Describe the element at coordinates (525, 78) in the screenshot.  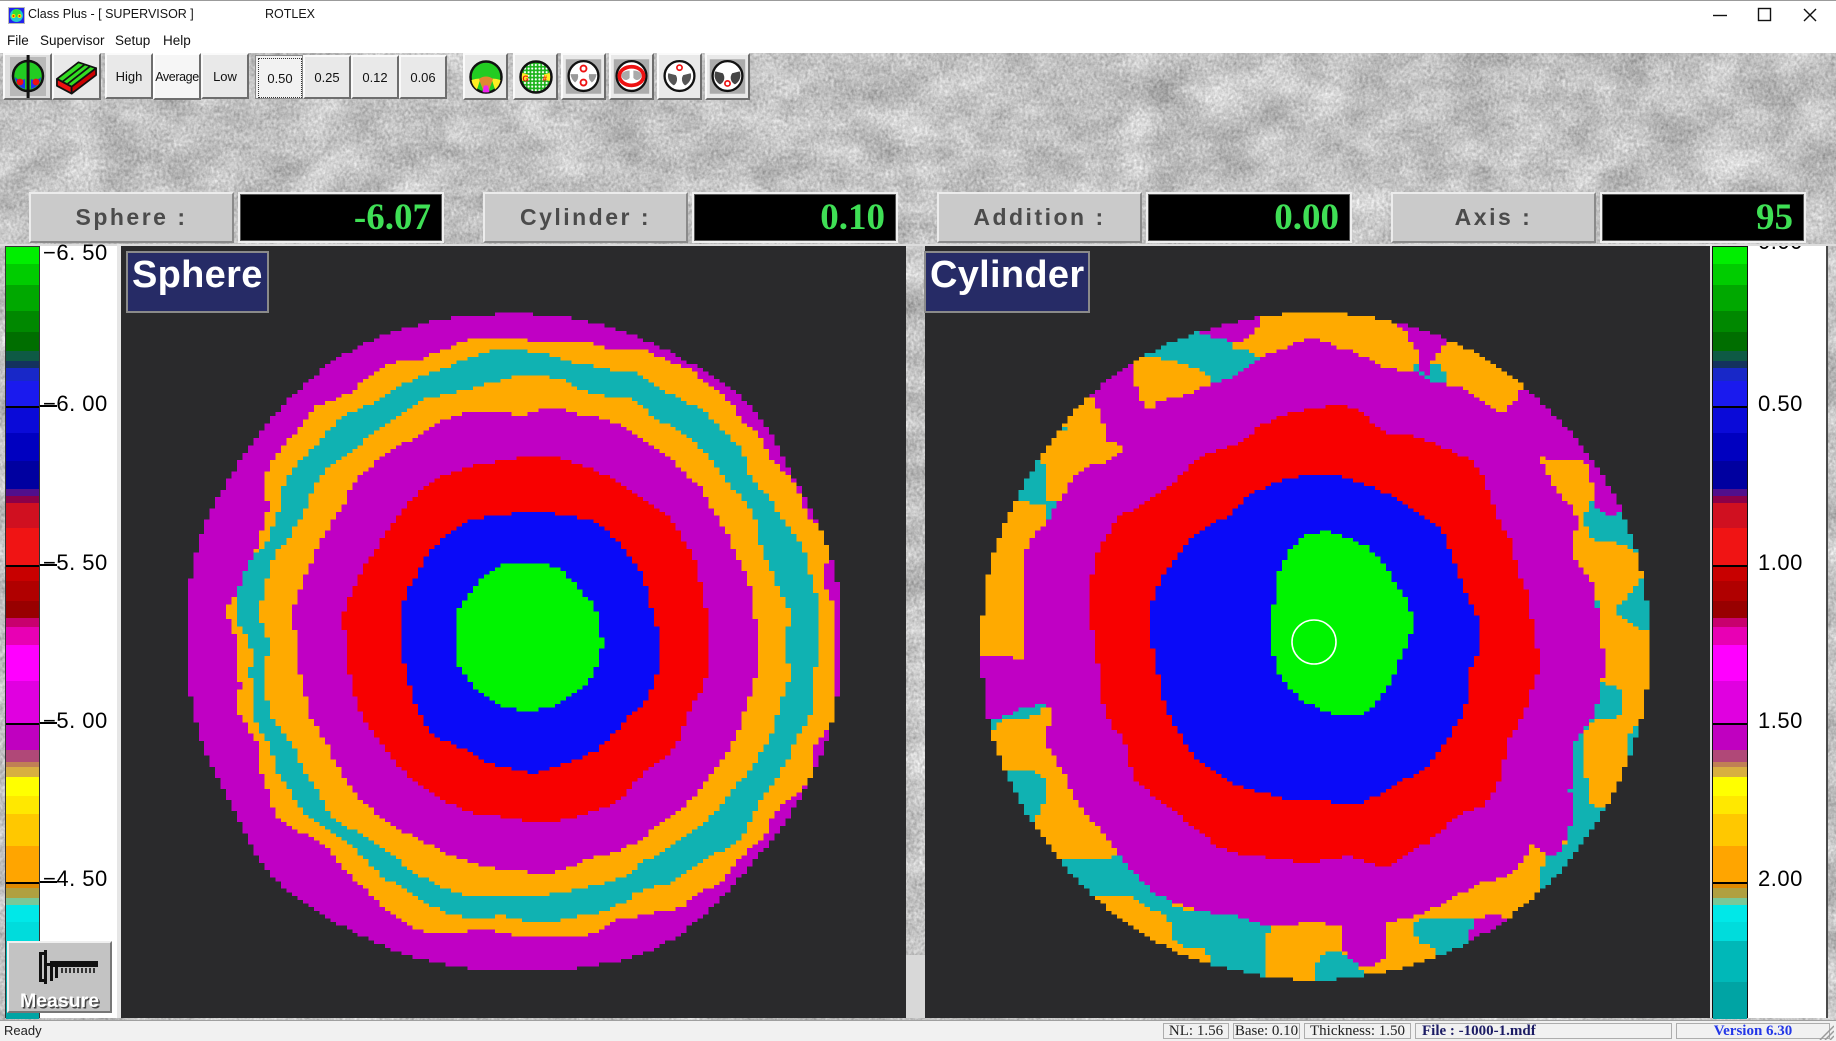
I see `svg-text: G` at that location.